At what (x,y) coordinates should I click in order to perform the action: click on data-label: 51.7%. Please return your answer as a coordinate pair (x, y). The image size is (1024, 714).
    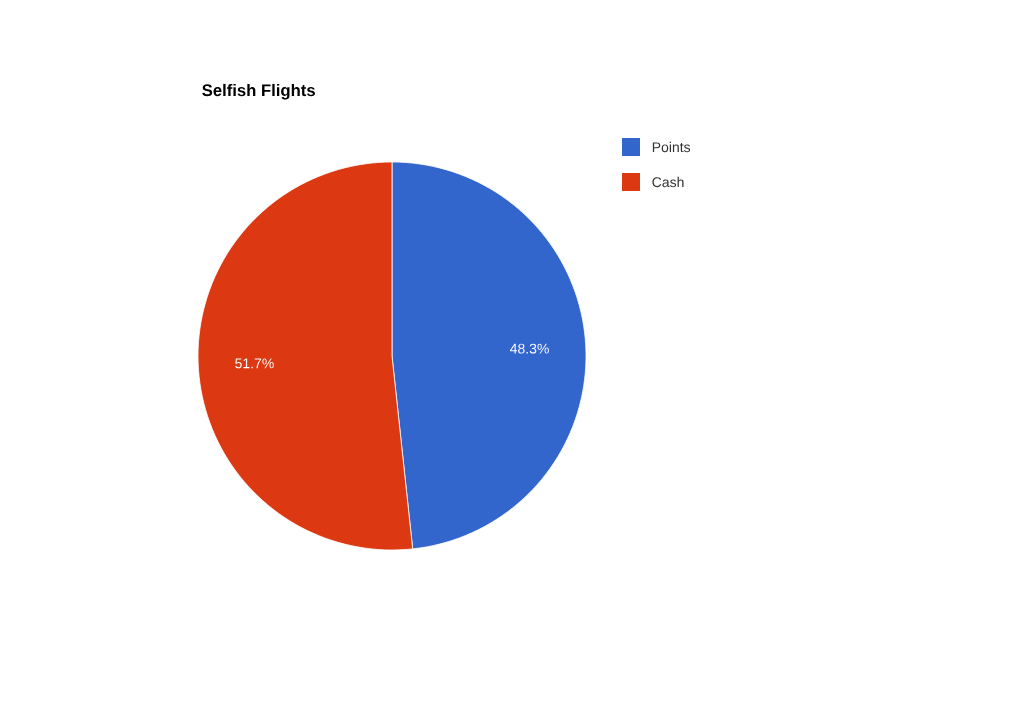
    Looking at the image, I should click on (254, 363).